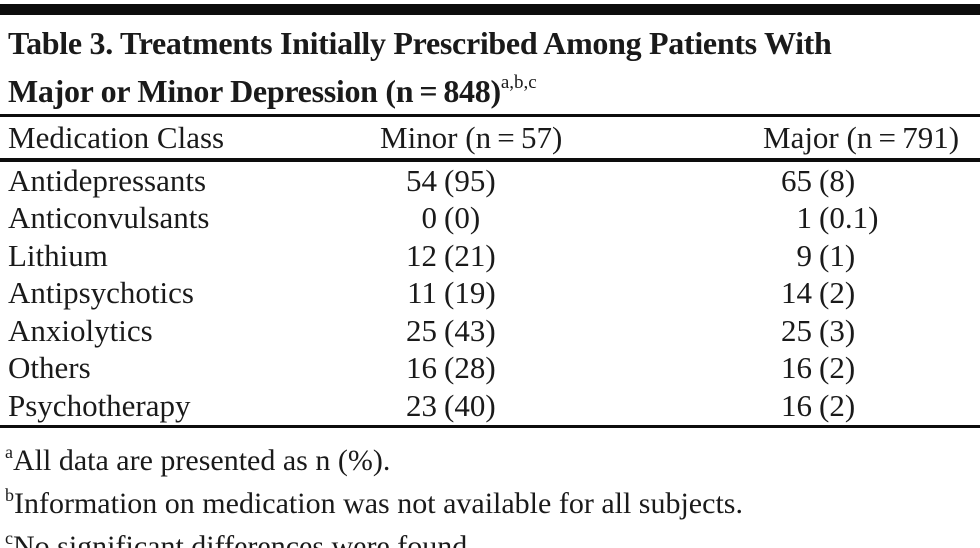  I want to click on minor-count: 11, so click(422, 293).